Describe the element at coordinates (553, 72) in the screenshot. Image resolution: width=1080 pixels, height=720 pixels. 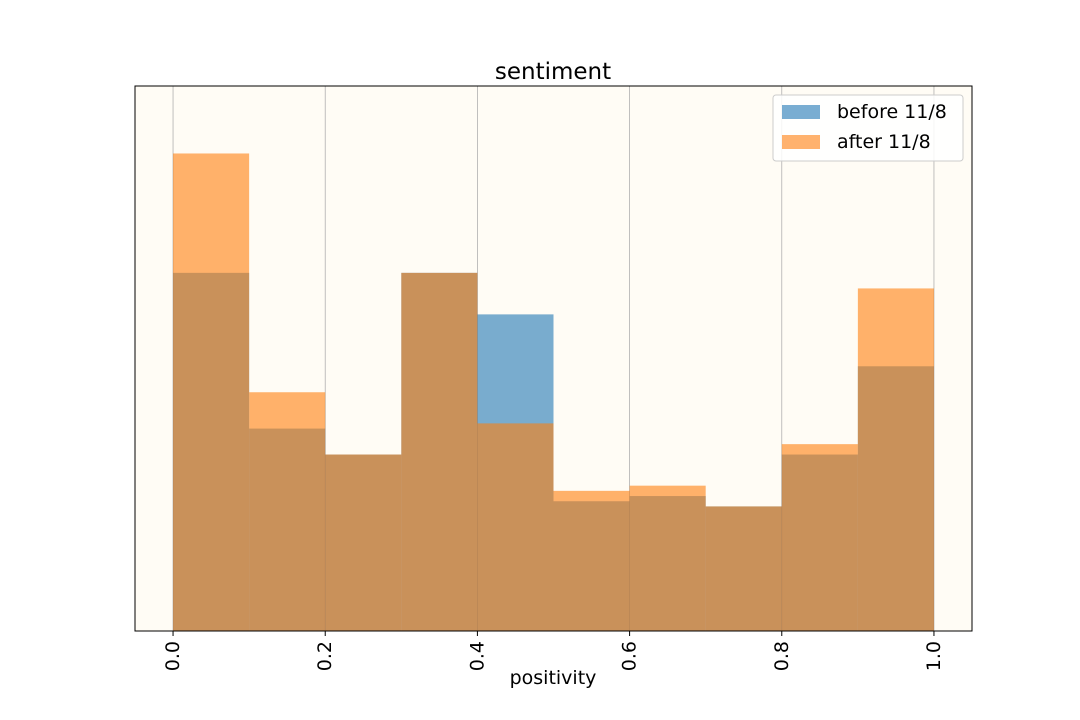
I see `chart-title: sentiment` at that location.